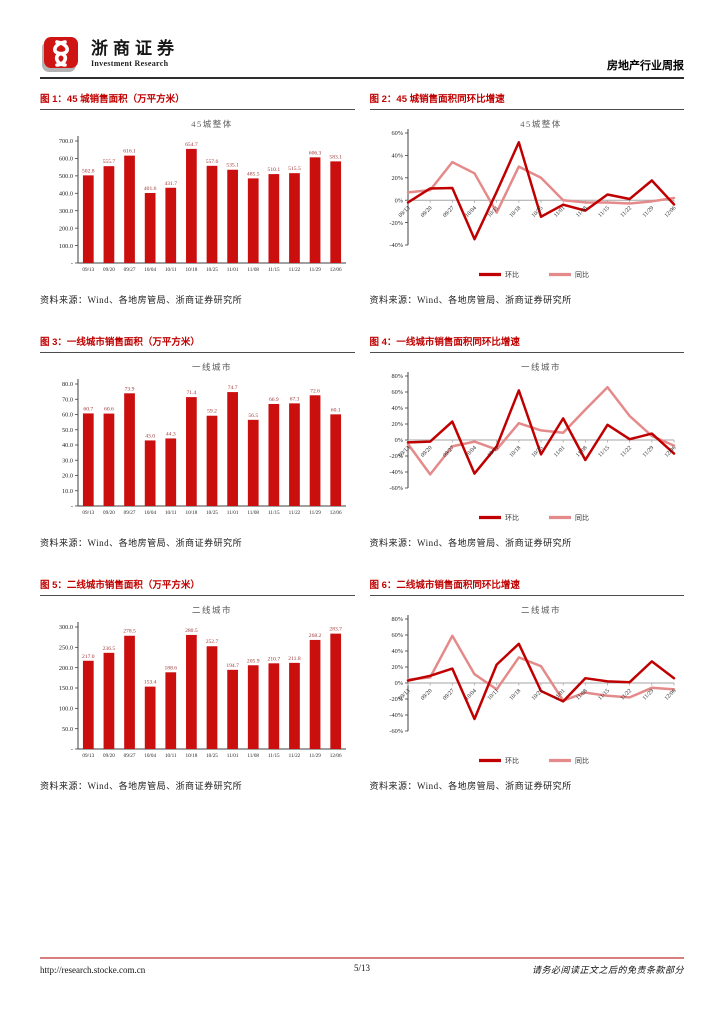 The width and height of the screenshot is (724, 1024). I want to click on svg-text: 11/22, so click(295, 270).